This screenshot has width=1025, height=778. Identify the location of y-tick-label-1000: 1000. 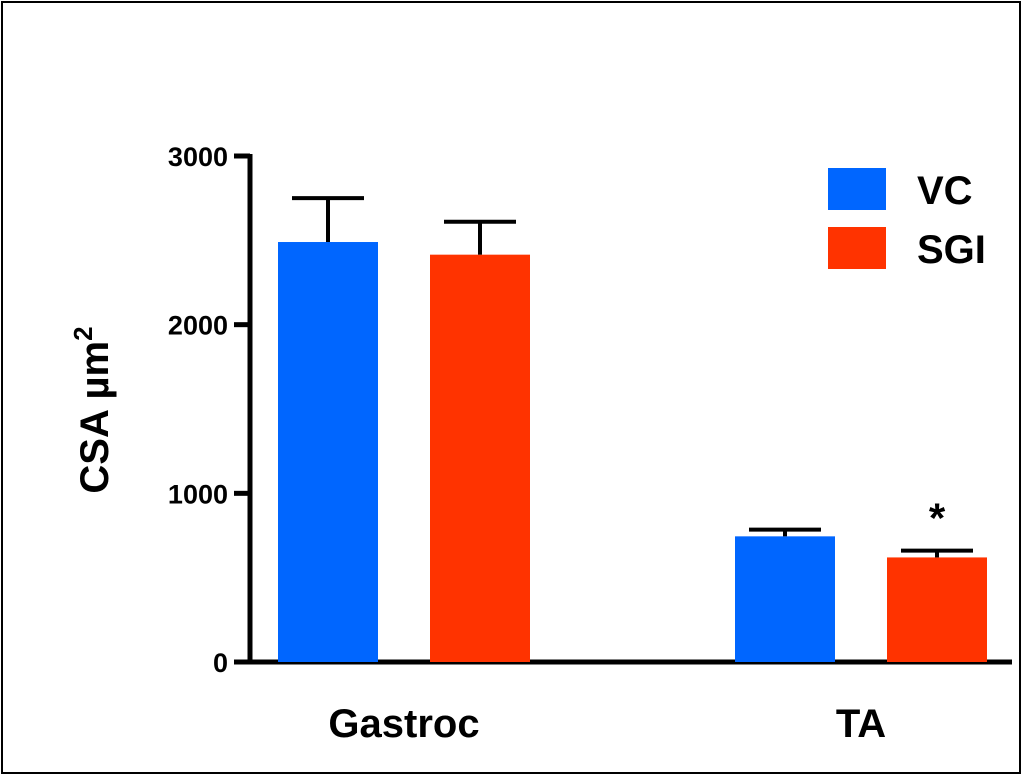
(198, 494).